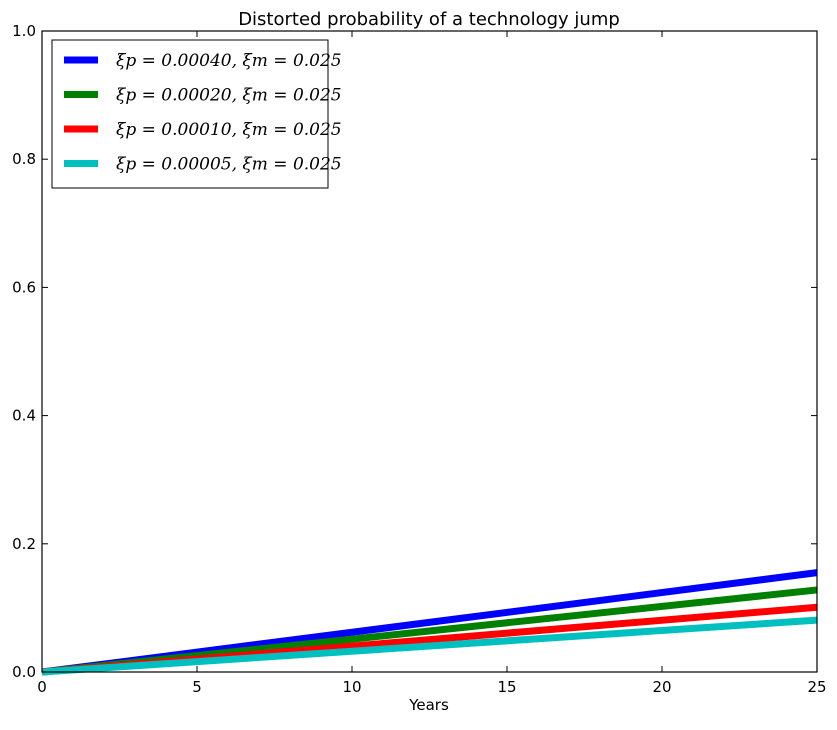  I want to click on x-axis-label: Years, so click(428, 705).